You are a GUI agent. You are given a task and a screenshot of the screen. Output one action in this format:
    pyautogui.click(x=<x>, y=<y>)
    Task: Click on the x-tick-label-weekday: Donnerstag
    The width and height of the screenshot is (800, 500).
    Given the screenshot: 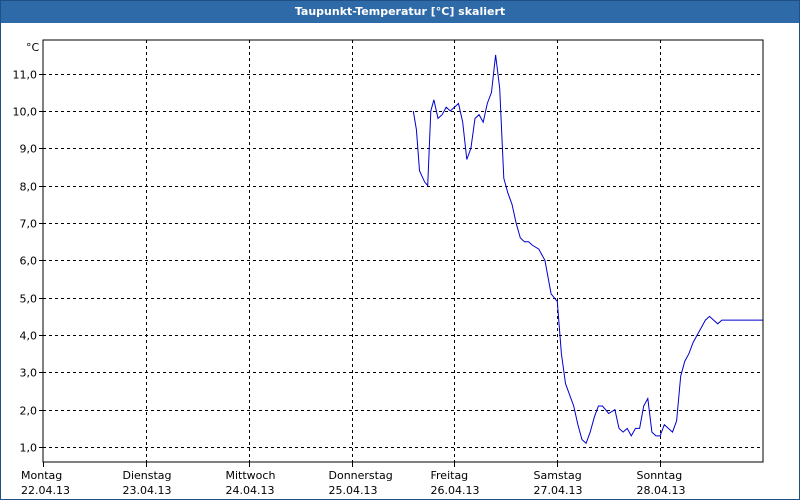 What is the action you would take?
    pyautogui.click(x=361, y=475)
    